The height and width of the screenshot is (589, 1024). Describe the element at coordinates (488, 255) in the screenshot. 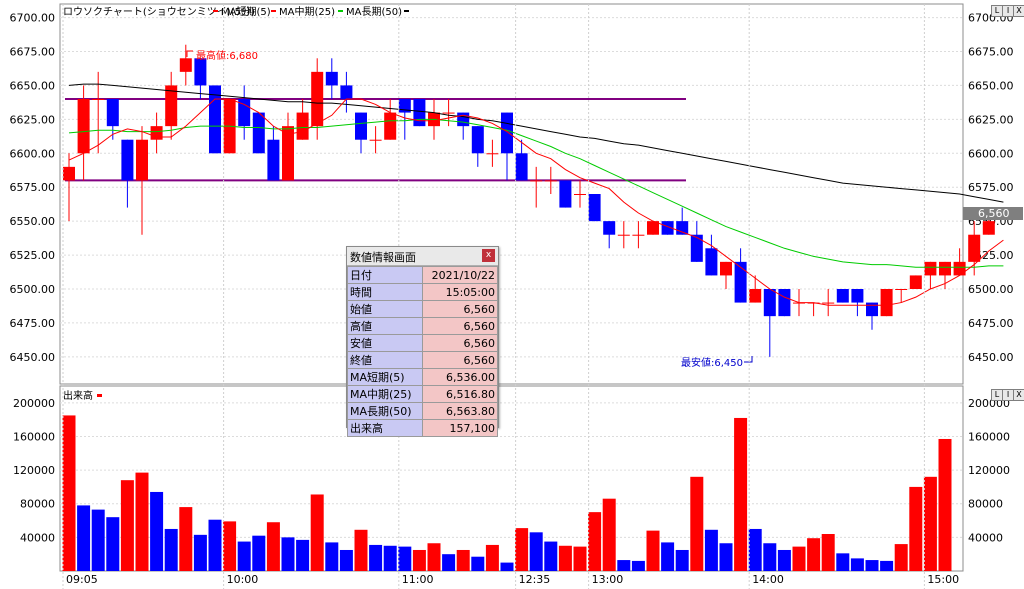

I see `info-window-close-button: x` at that location.